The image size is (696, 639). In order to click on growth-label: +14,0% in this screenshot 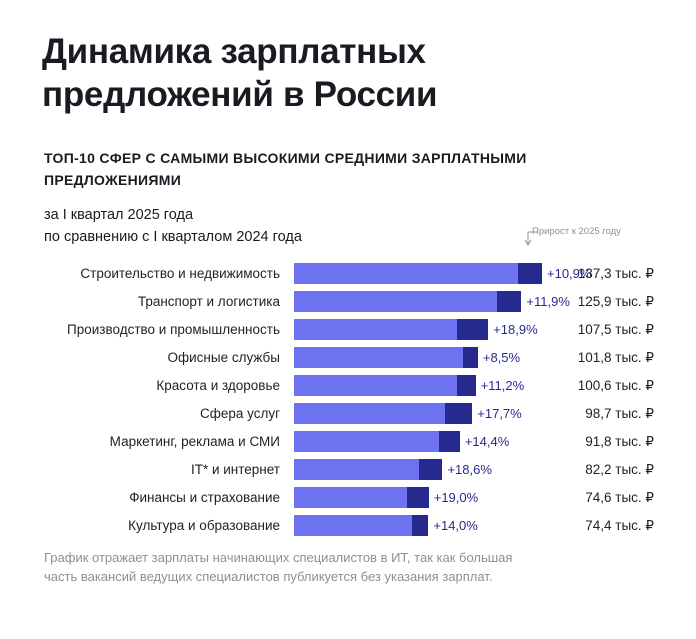, I will do `click(455, 525)`.